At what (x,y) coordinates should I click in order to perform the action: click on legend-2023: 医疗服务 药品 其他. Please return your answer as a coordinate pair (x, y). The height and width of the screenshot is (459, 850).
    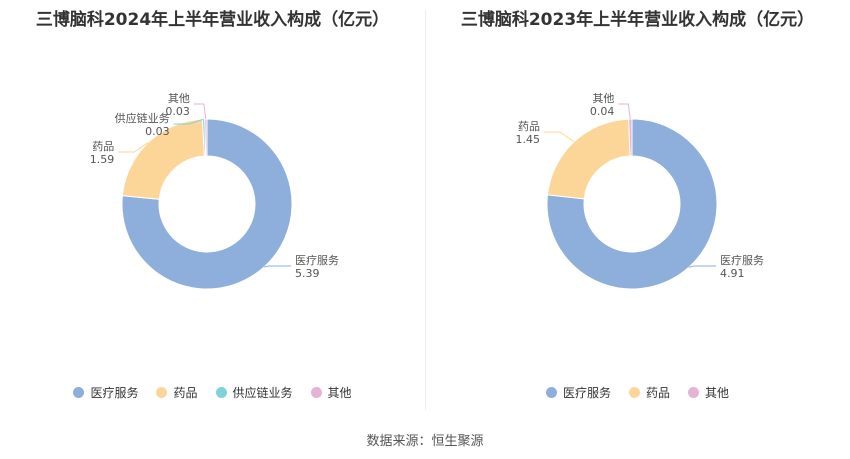
    Looking at the image, I should click on (637, 392).